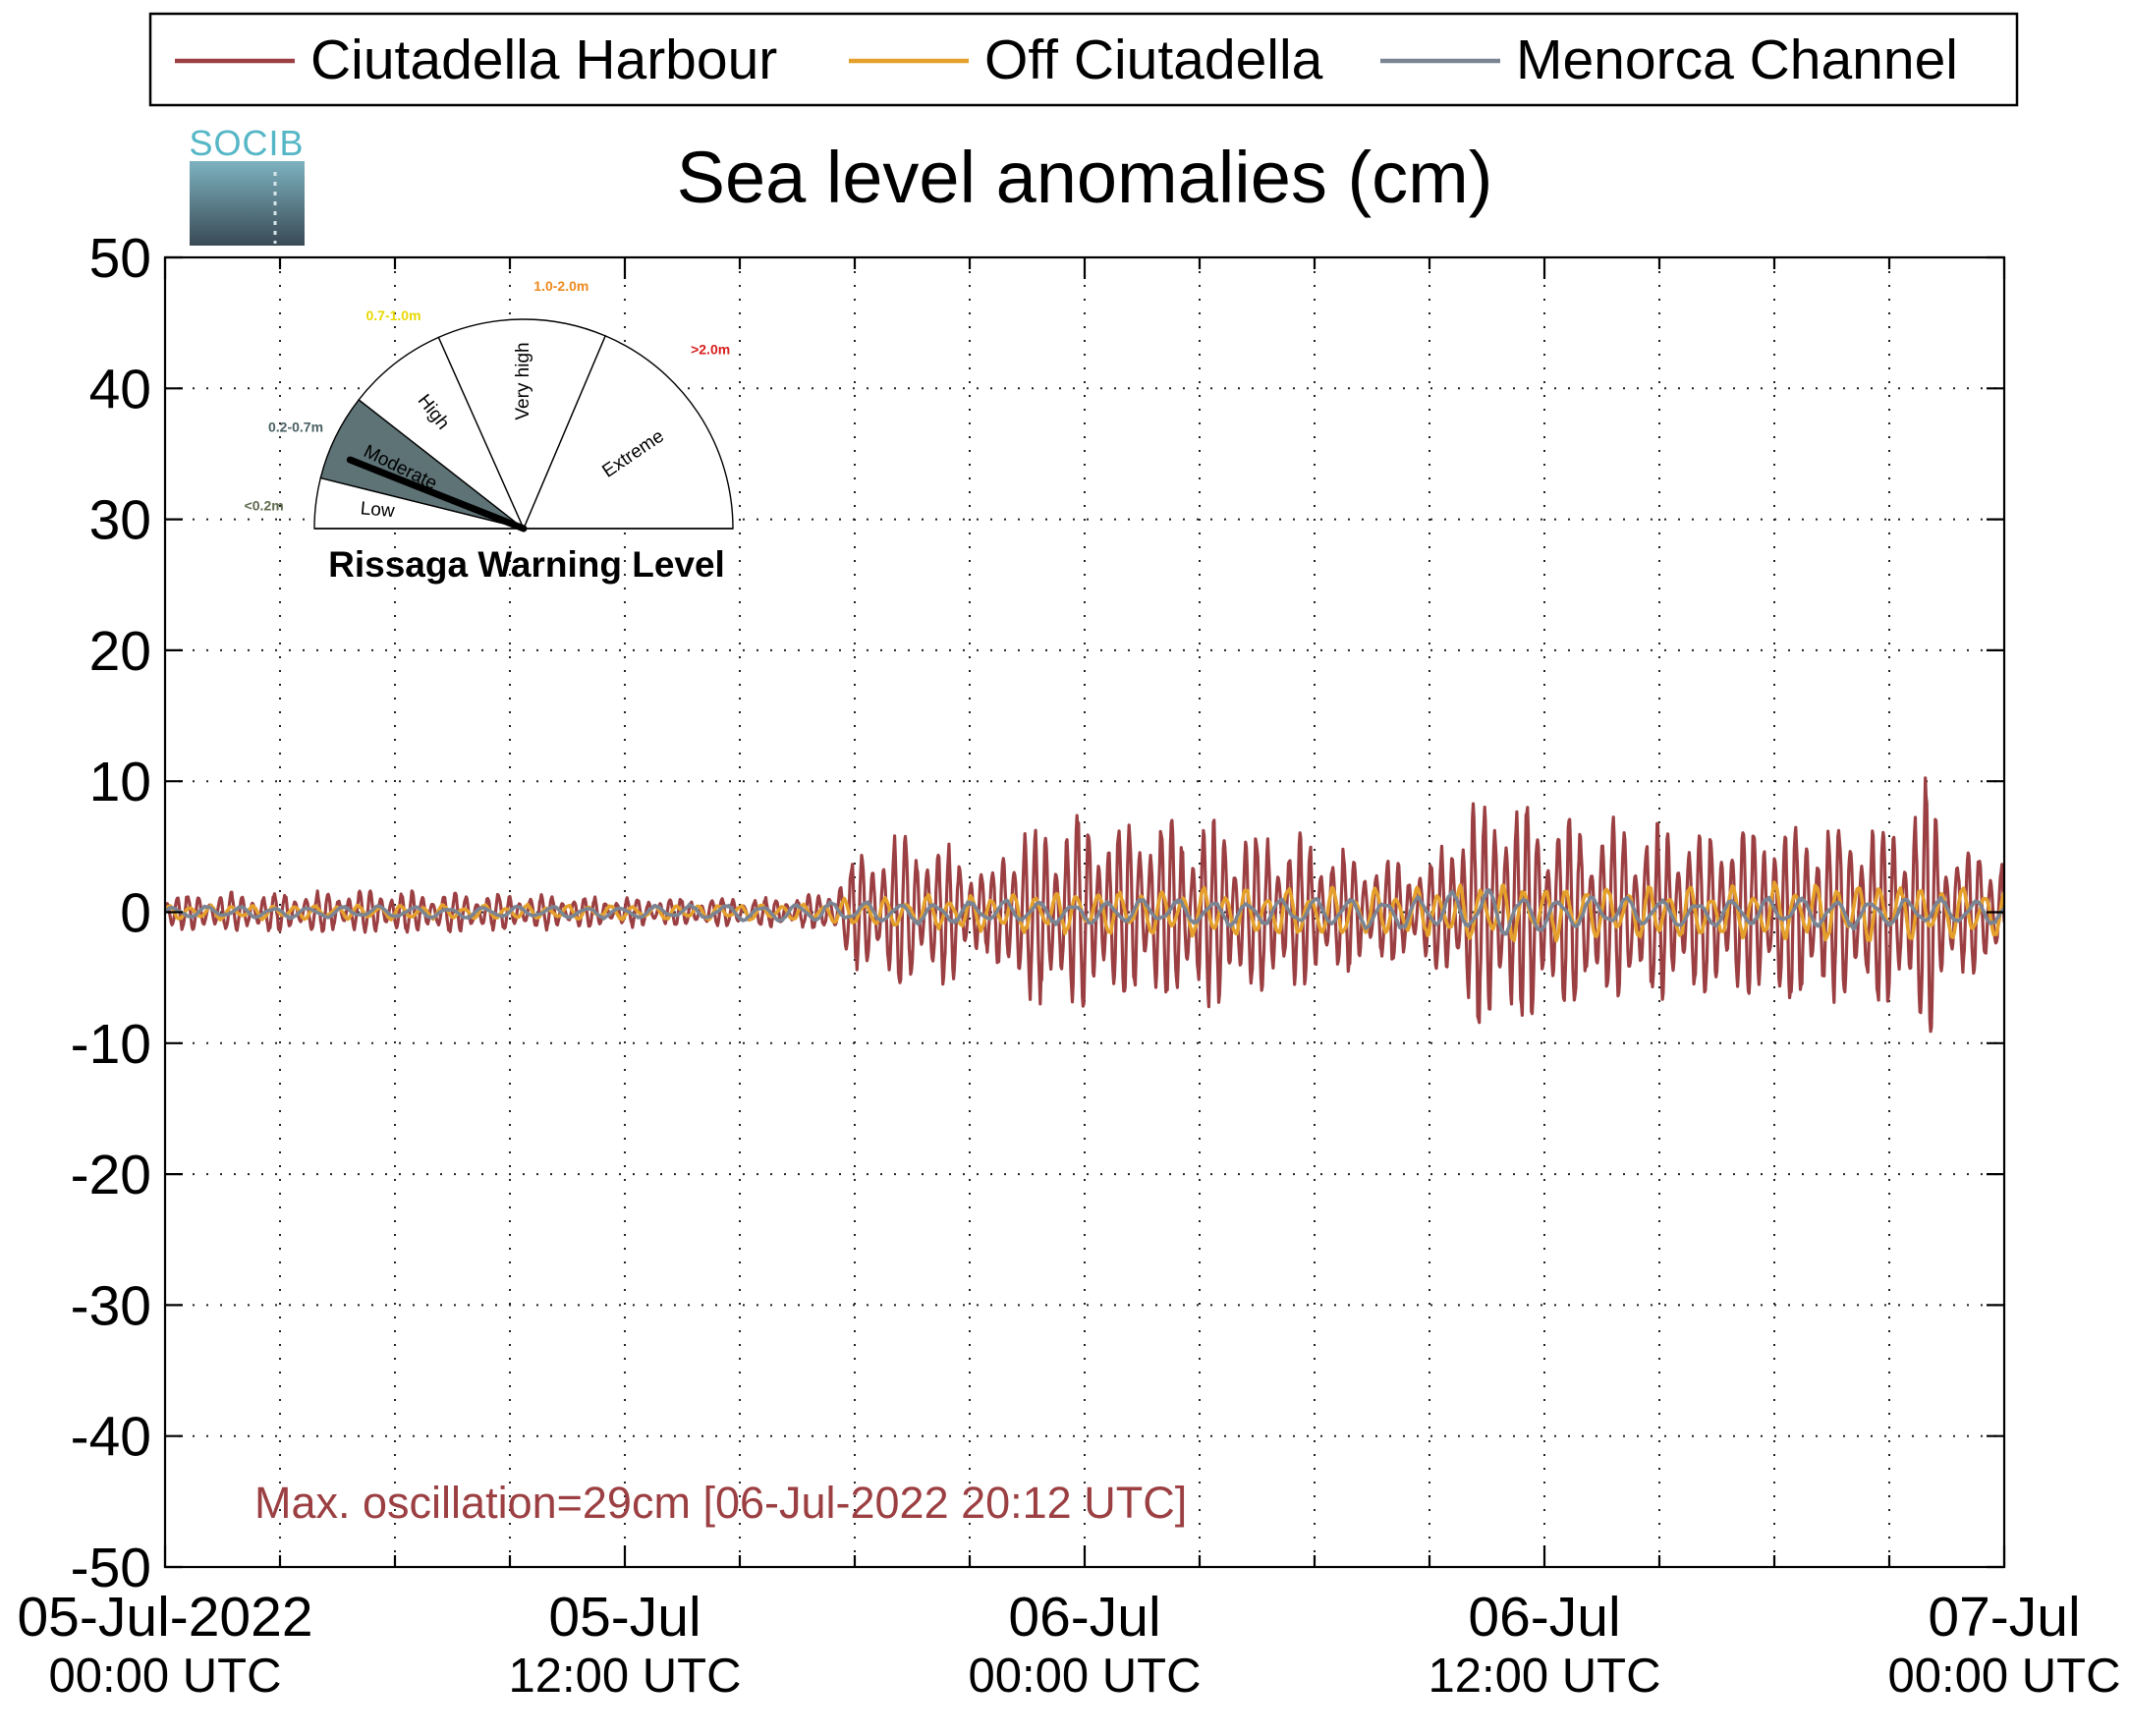 Image resolution: width=2129 pixels, height=1736 pixels. What do you see at coordinates (392, 315) in the screenshot?
I see `gauge-range-label: 0.7-1.0m` at bounding box center [392, 315].